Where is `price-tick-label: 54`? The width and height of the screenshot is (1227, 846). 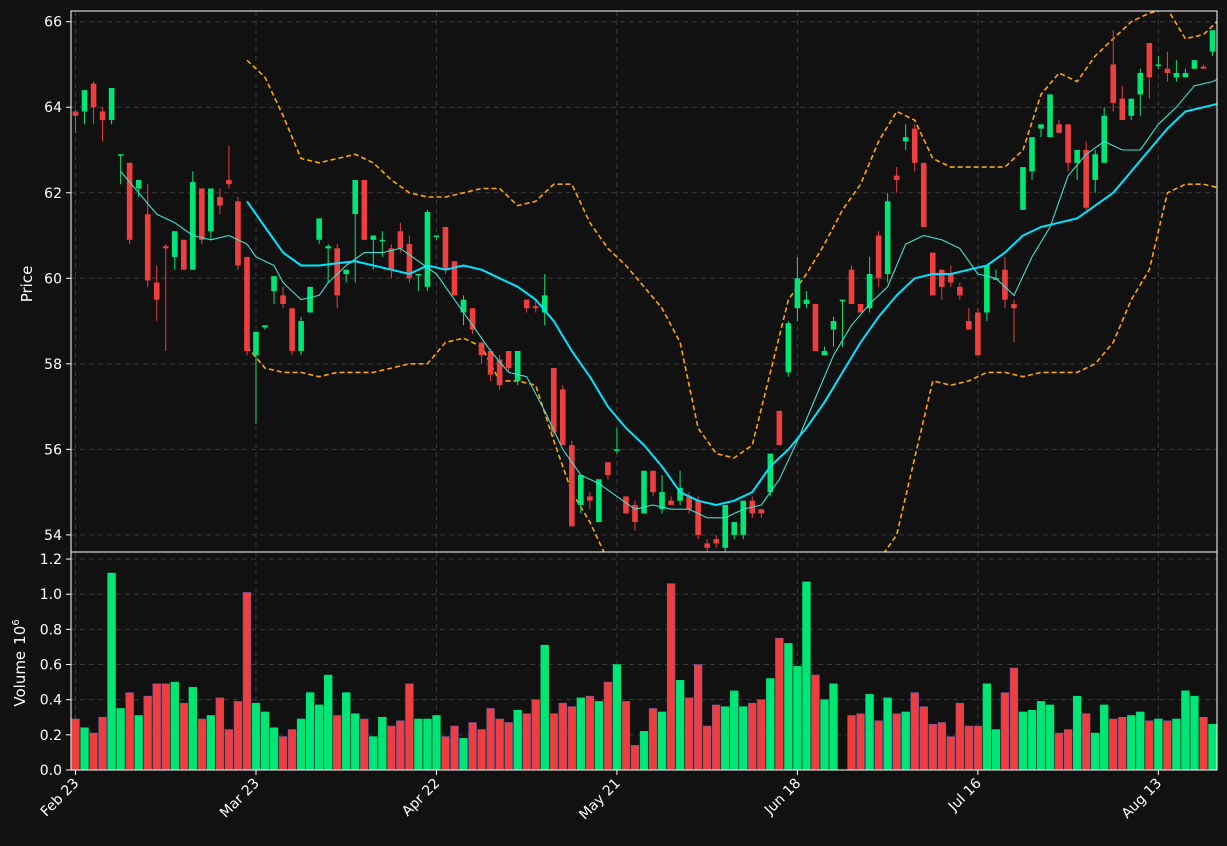
price-tick-label: 54 is located at coordinates (53, 536).